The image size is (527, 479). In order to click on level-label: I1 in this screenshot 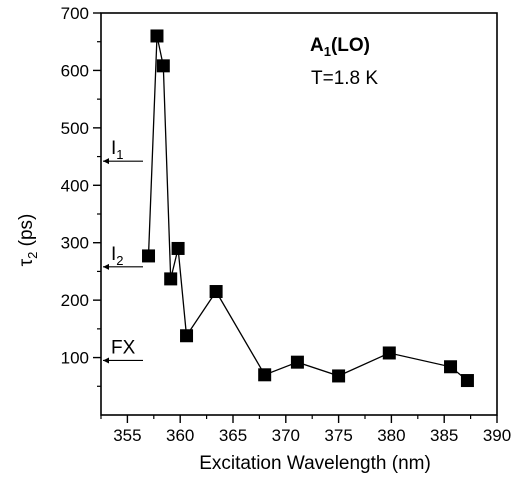, I will do `click(117, 150)`.